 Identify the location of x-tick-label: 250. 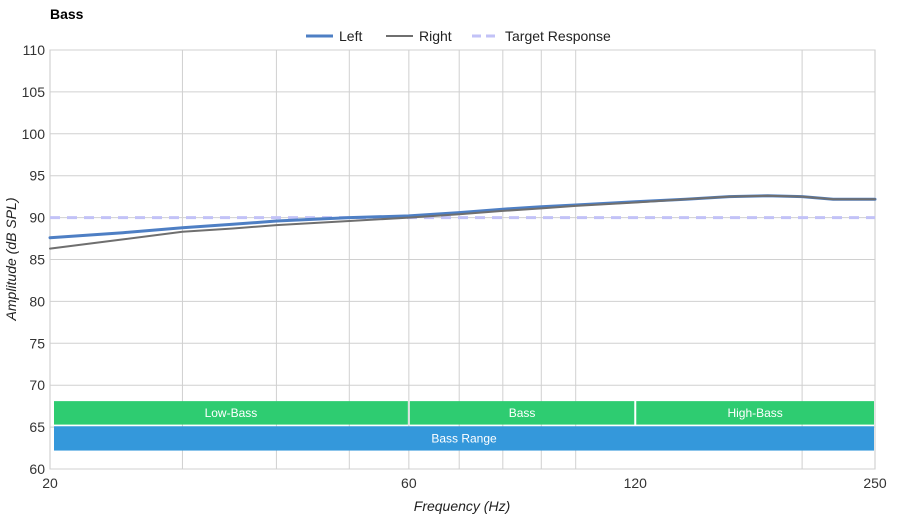
(875, 483).